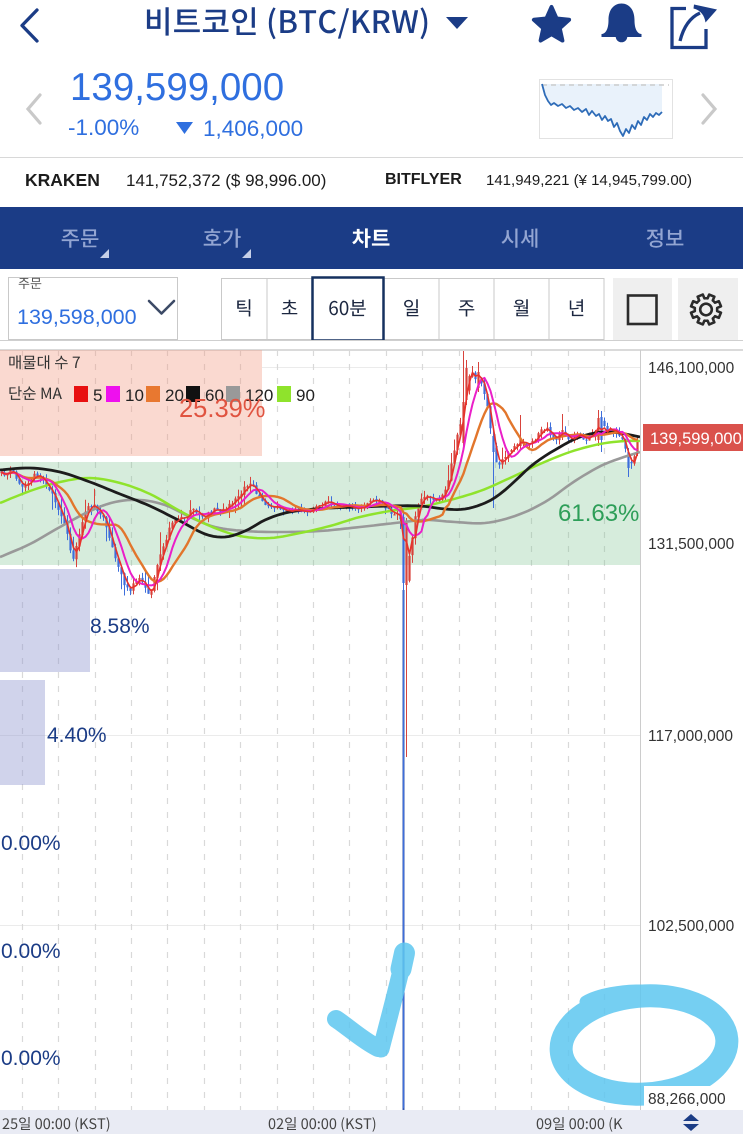 Image resolution: width=743 pixels, height=1134 pixels. I want to click on svg-text: 90, so click(305, 395).